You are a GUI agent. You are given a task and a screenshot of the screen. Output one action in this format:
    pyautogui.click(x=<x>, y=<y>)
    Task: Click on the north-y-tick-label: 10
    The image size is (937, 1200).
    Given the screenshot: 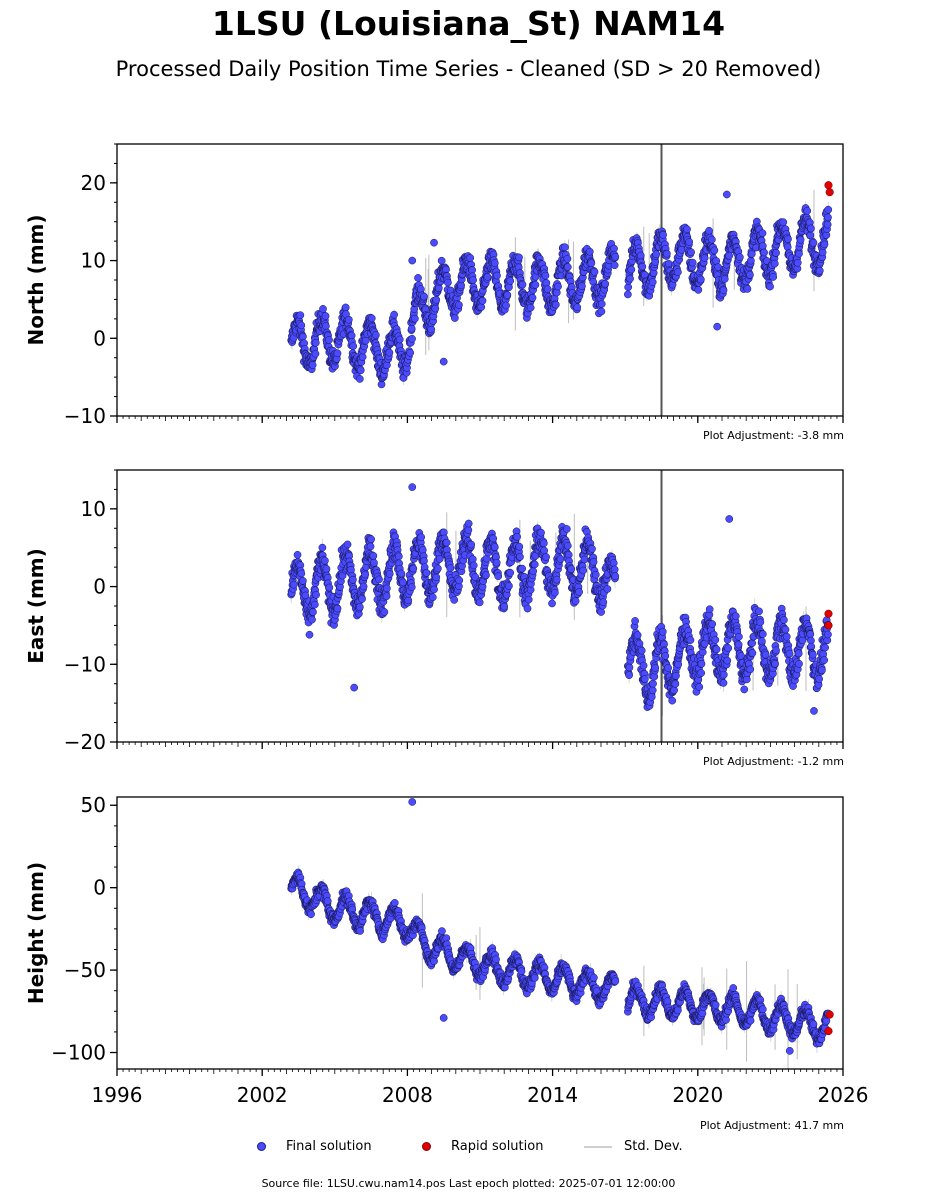 What is the action you would take?
    pyautogui.click(x=93, y=261)
    